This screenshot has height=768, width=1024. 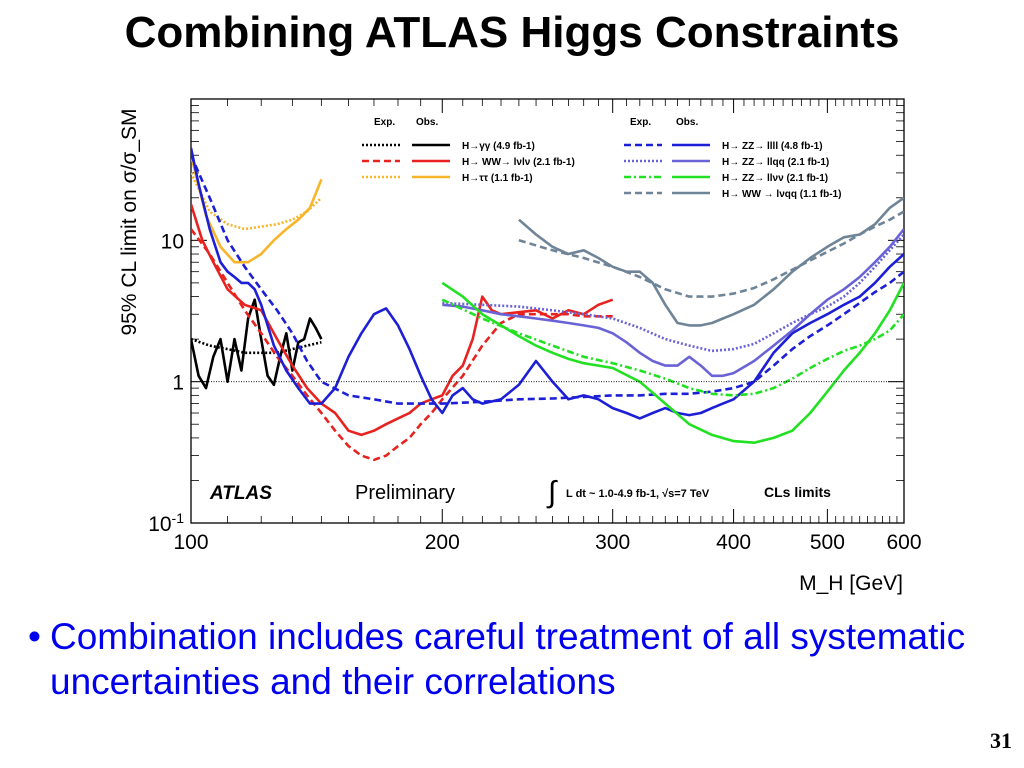 I want to click on y-axis-label: 95% CL limit on σ/σ_SM, so click(x=129, y=221).